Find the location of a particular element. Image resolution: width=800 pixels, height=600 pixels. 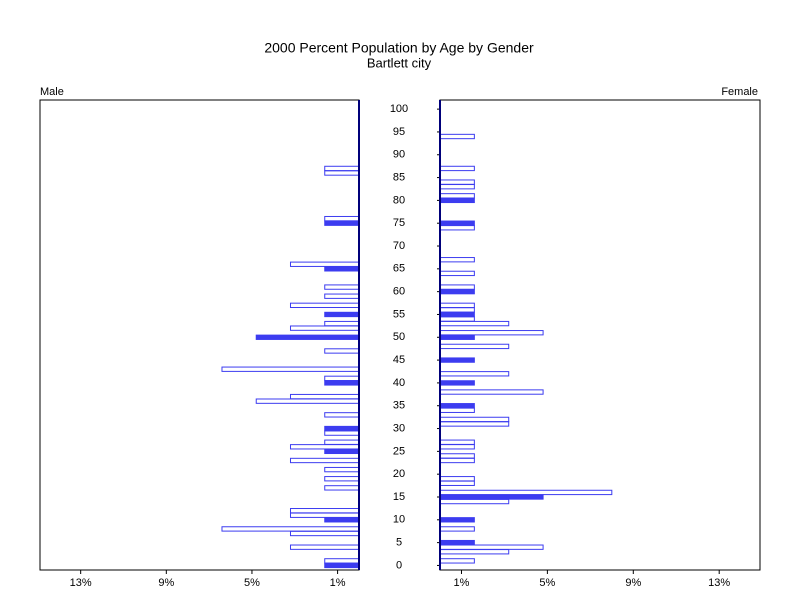

x-tick-label: 9% is located at coordinates (633, 583).